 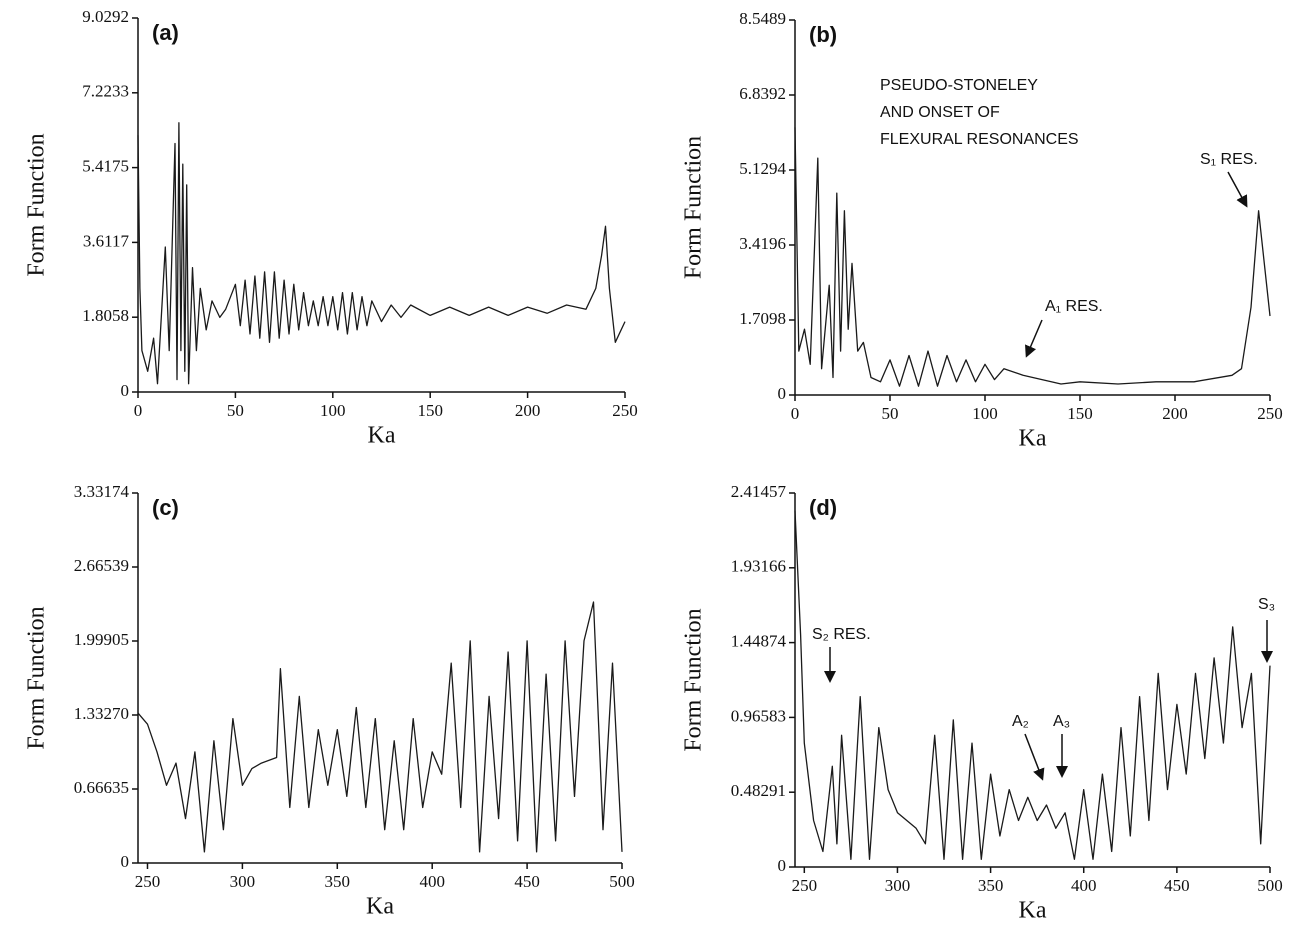 What do you see at coordinates (823, 34) in the screenshot?
I see `panel-label: (b)` at bounding box center [823, 34].